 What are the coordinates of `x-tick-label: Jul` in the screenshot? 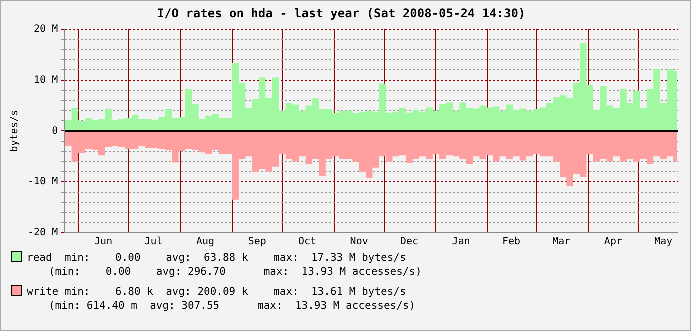 It's located at (153, 242).